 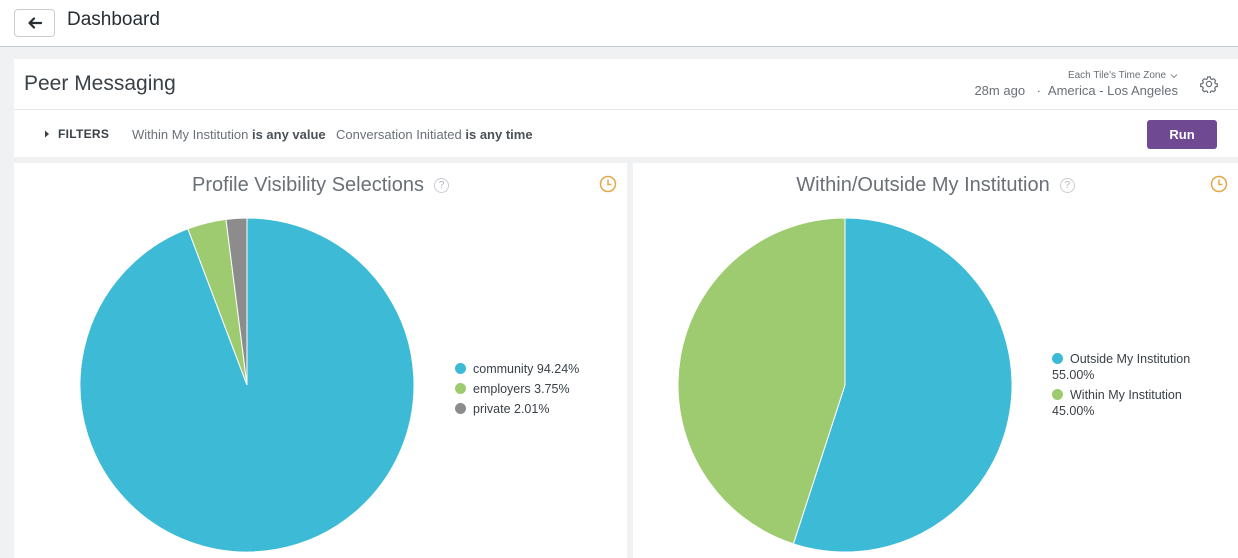 I want to click on legend-label: community 94.24%, so click(x=526, y=369).